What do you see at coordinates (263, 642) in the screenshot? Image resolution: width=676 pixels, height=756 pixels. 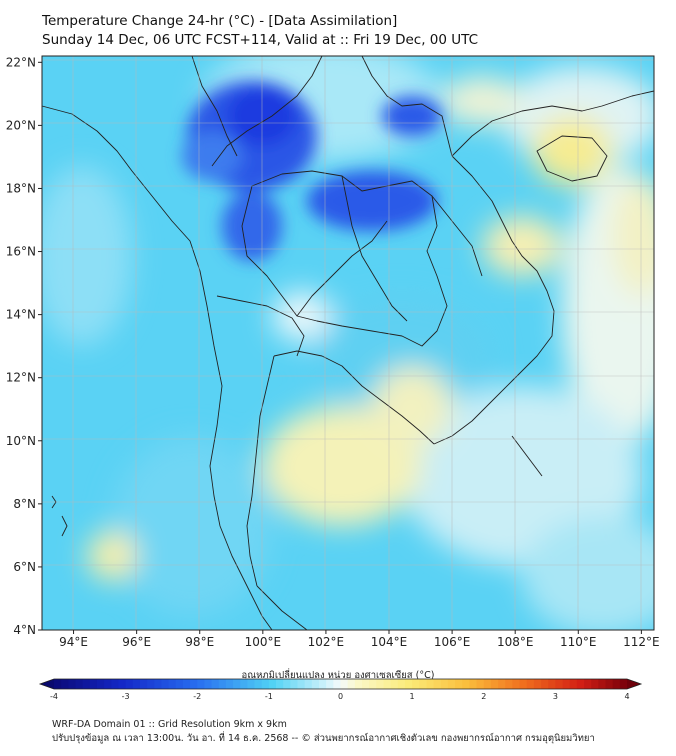 I see `lon-tick-label: 100°E` at bounding box center [263, 642].